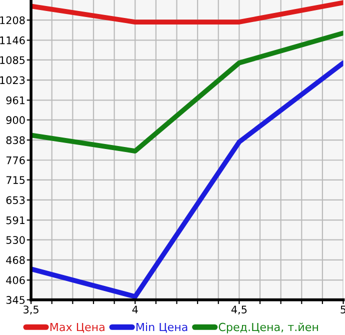 This screenshot has width=345, height=335. Describe the element at coordinates (15, 180) in the screenshot. I see `y-tick-label: 715` at that location.